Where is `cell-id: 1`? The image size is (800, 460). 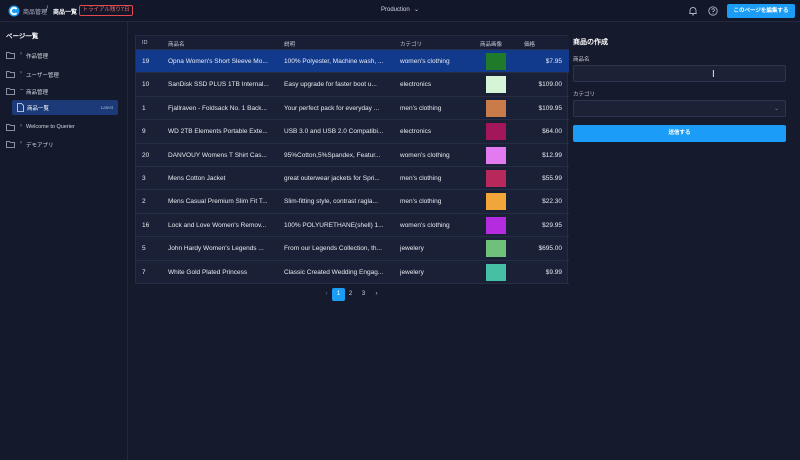 cell-id: 1 is located at coordinates (144, 108).